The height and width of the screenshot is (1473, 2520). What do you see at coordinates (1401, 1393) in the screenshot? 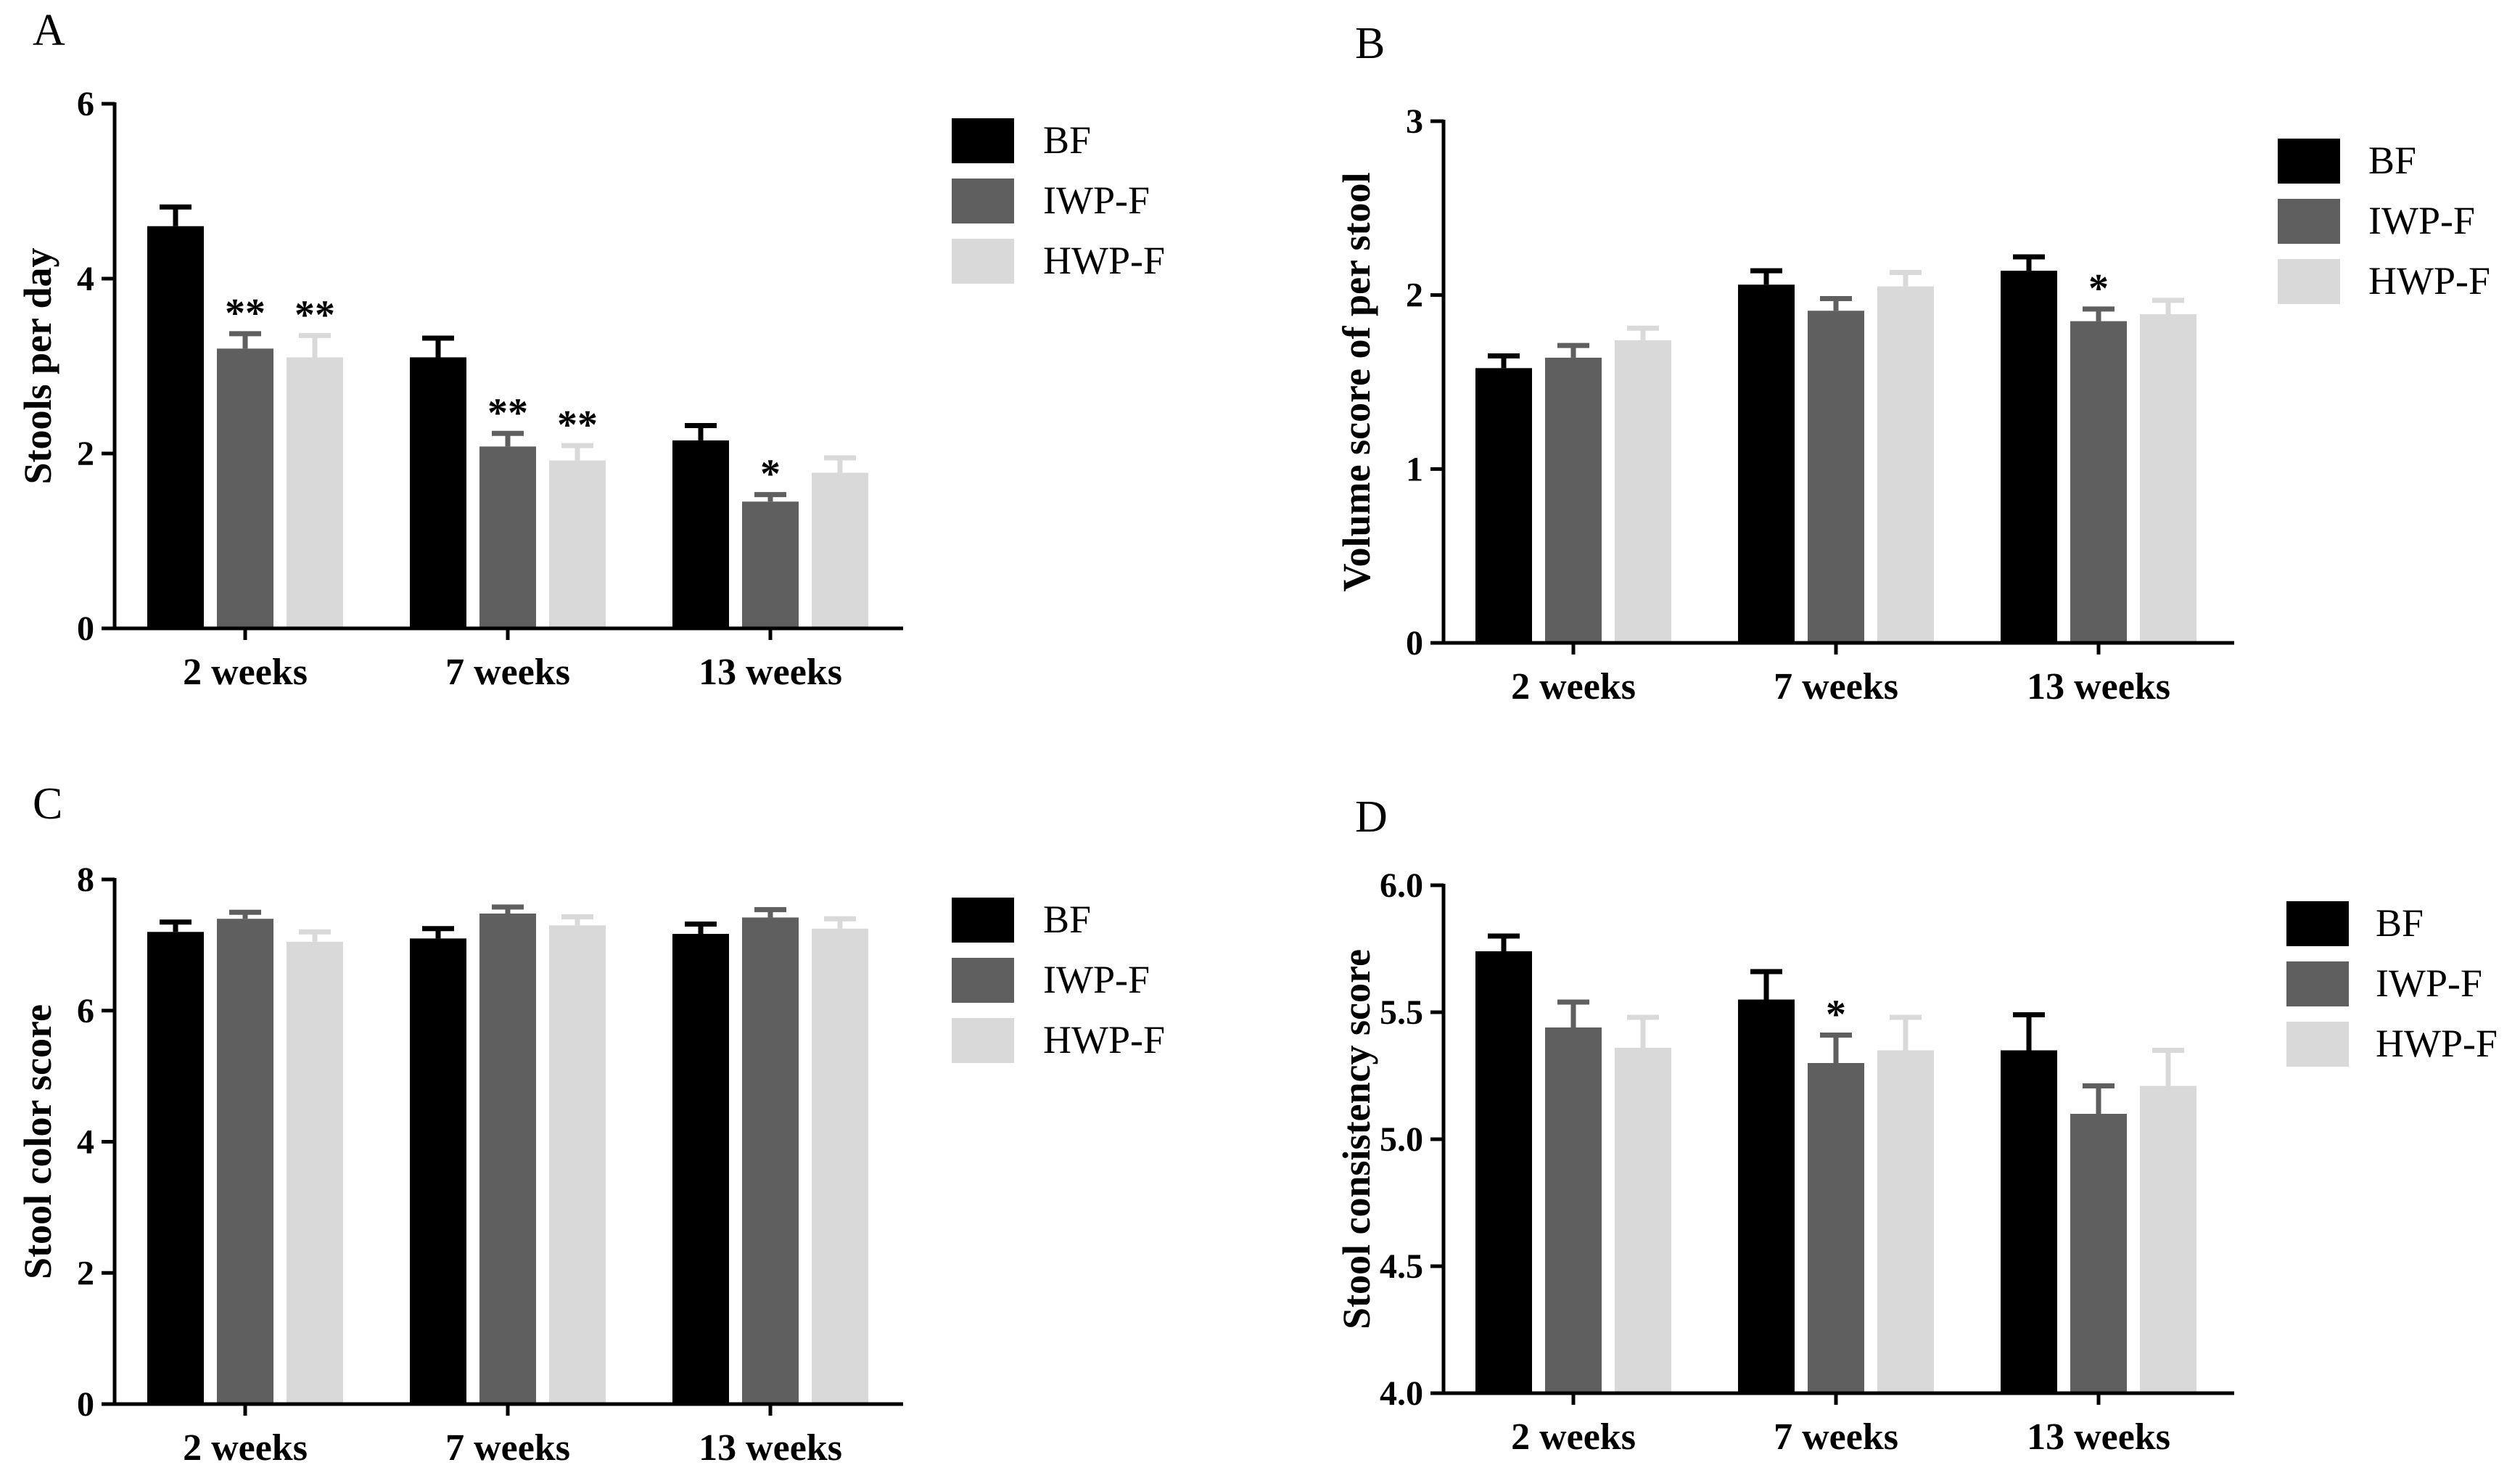
I see `y-tick-label: 4.0` at bounding box center [1401, 1393].